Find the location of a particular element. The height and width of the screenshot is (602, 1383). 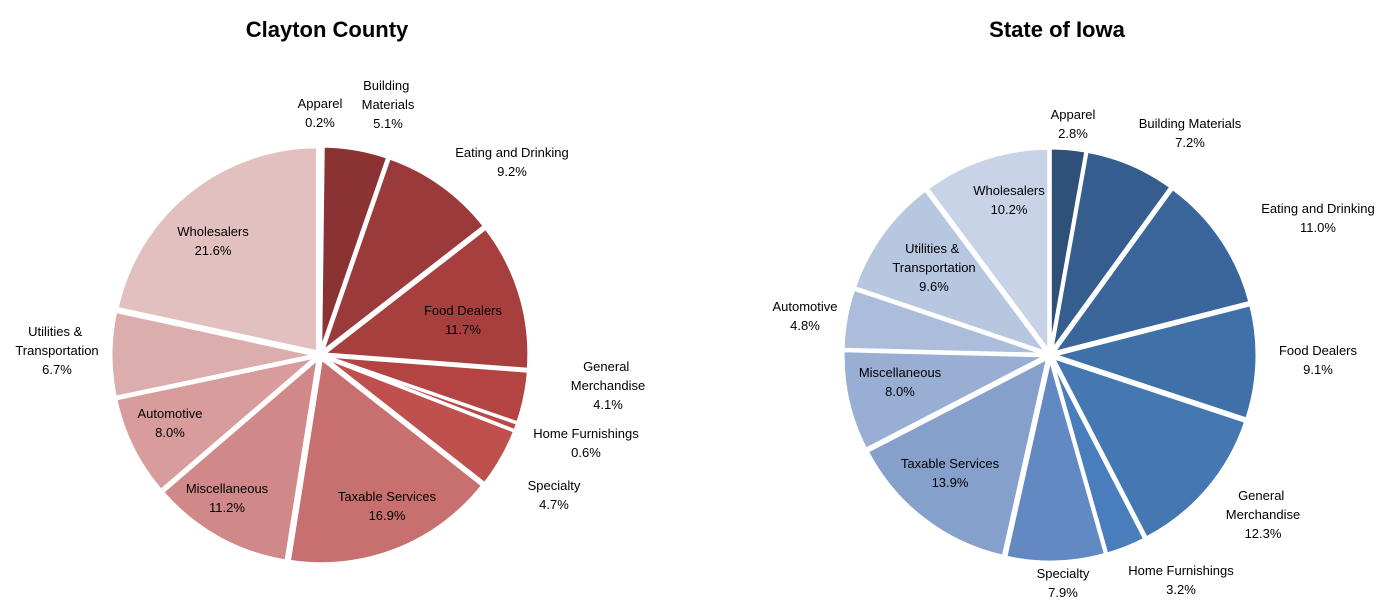

label-line: Building Materials is located at coordinates (1190, 123).